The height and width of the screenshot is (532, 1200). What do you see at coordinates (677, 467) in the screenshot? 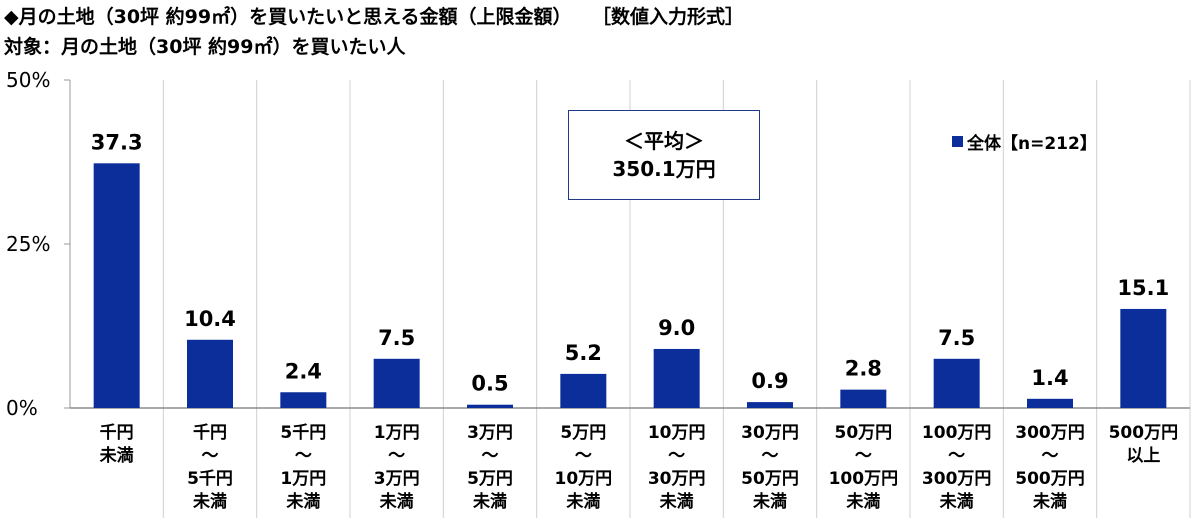
I see `category-label: 10万円～ 30万円未満` at bounding box center [677, 467].